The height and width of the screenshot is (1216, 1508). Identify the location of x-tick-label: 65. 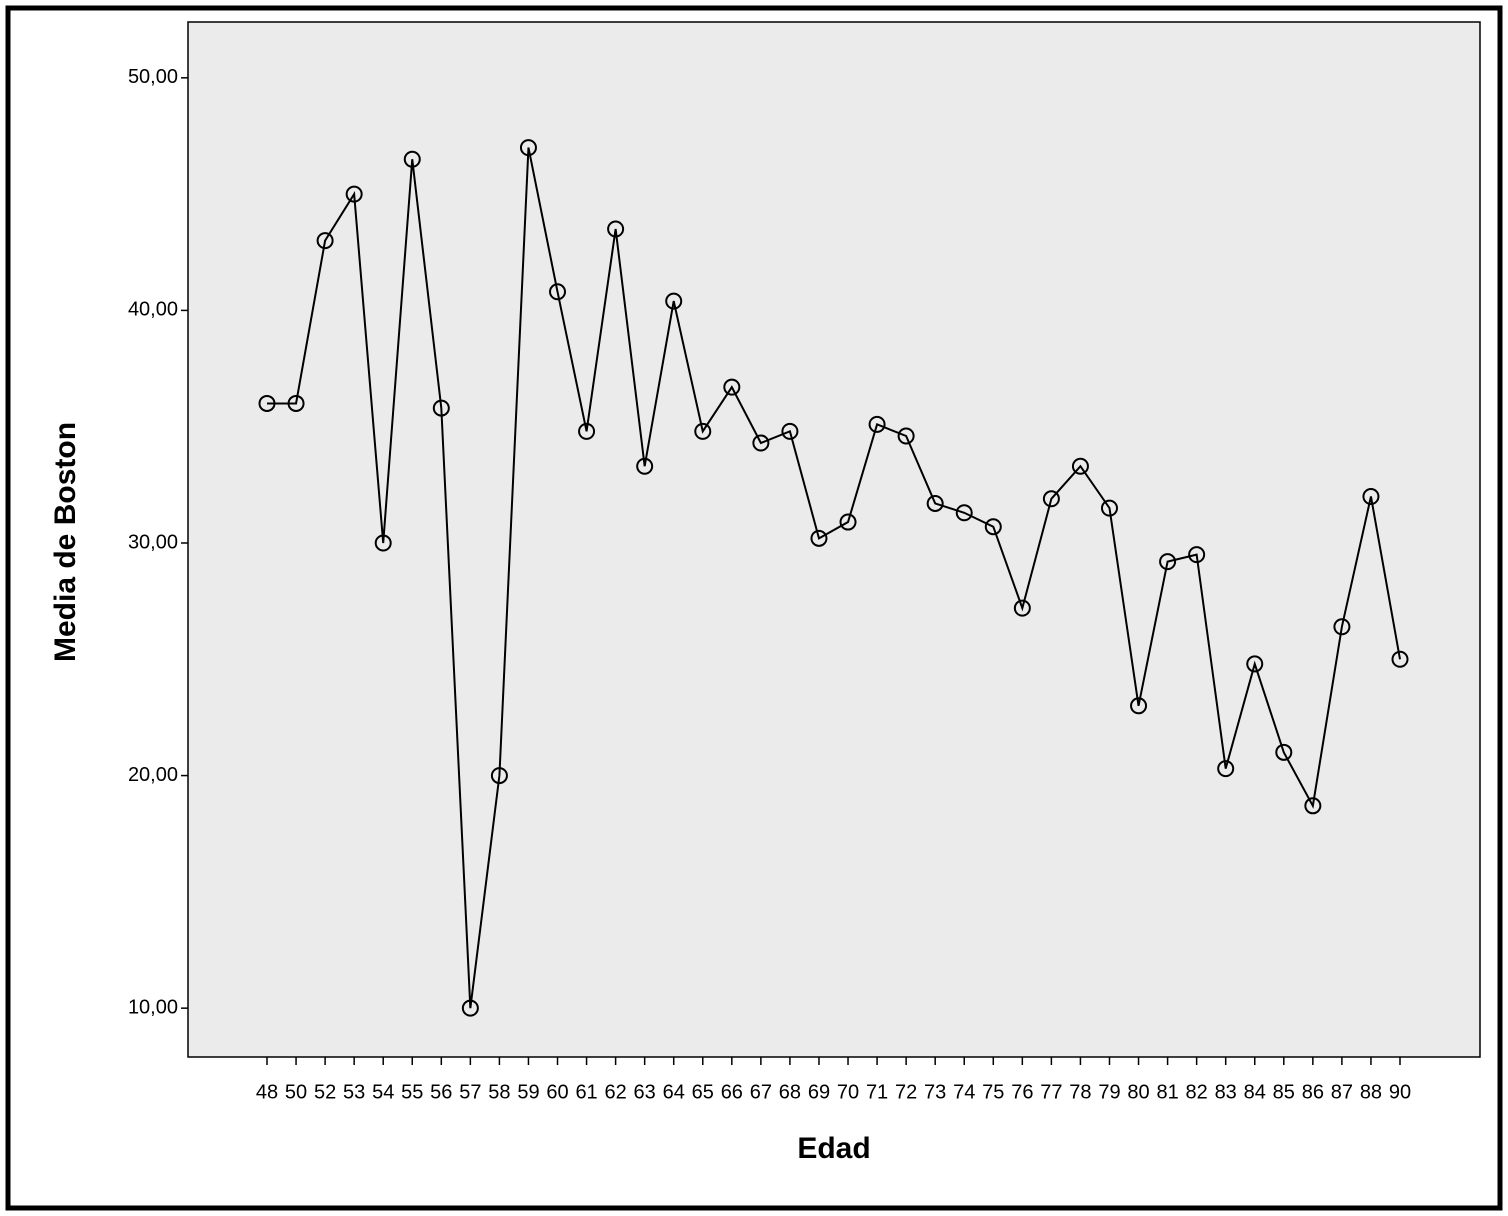
(703, 1092).